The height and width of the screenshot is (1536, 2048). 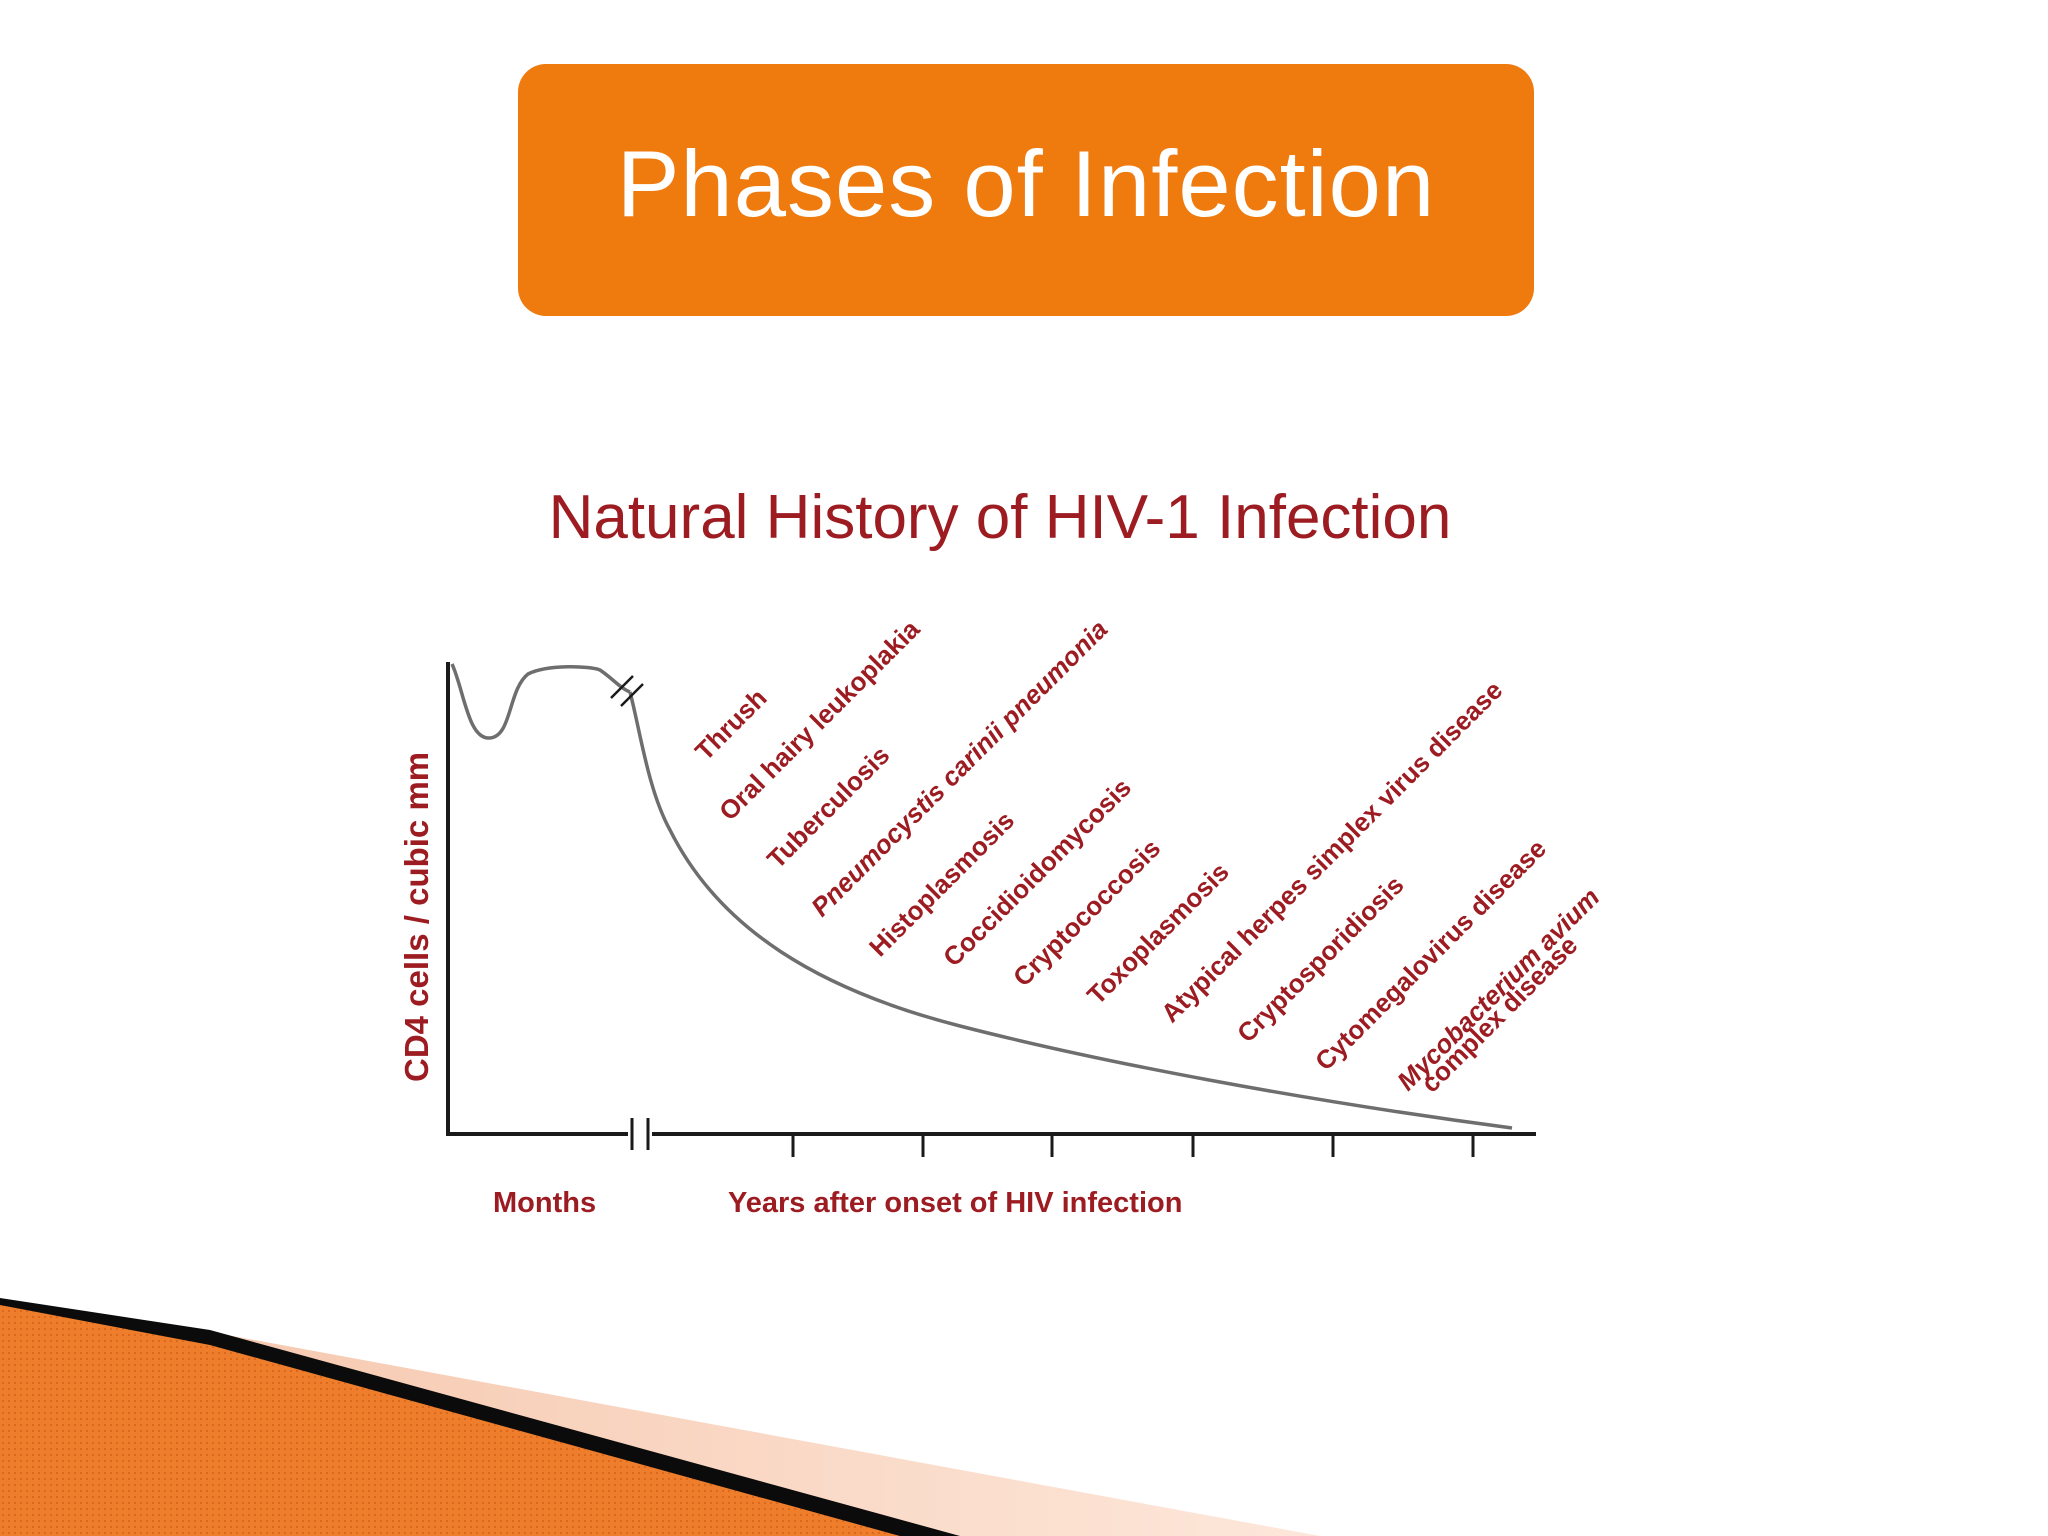 I want to click on y-axis-label: CD4 cells / cubic mm, so click(x=416, y=917).